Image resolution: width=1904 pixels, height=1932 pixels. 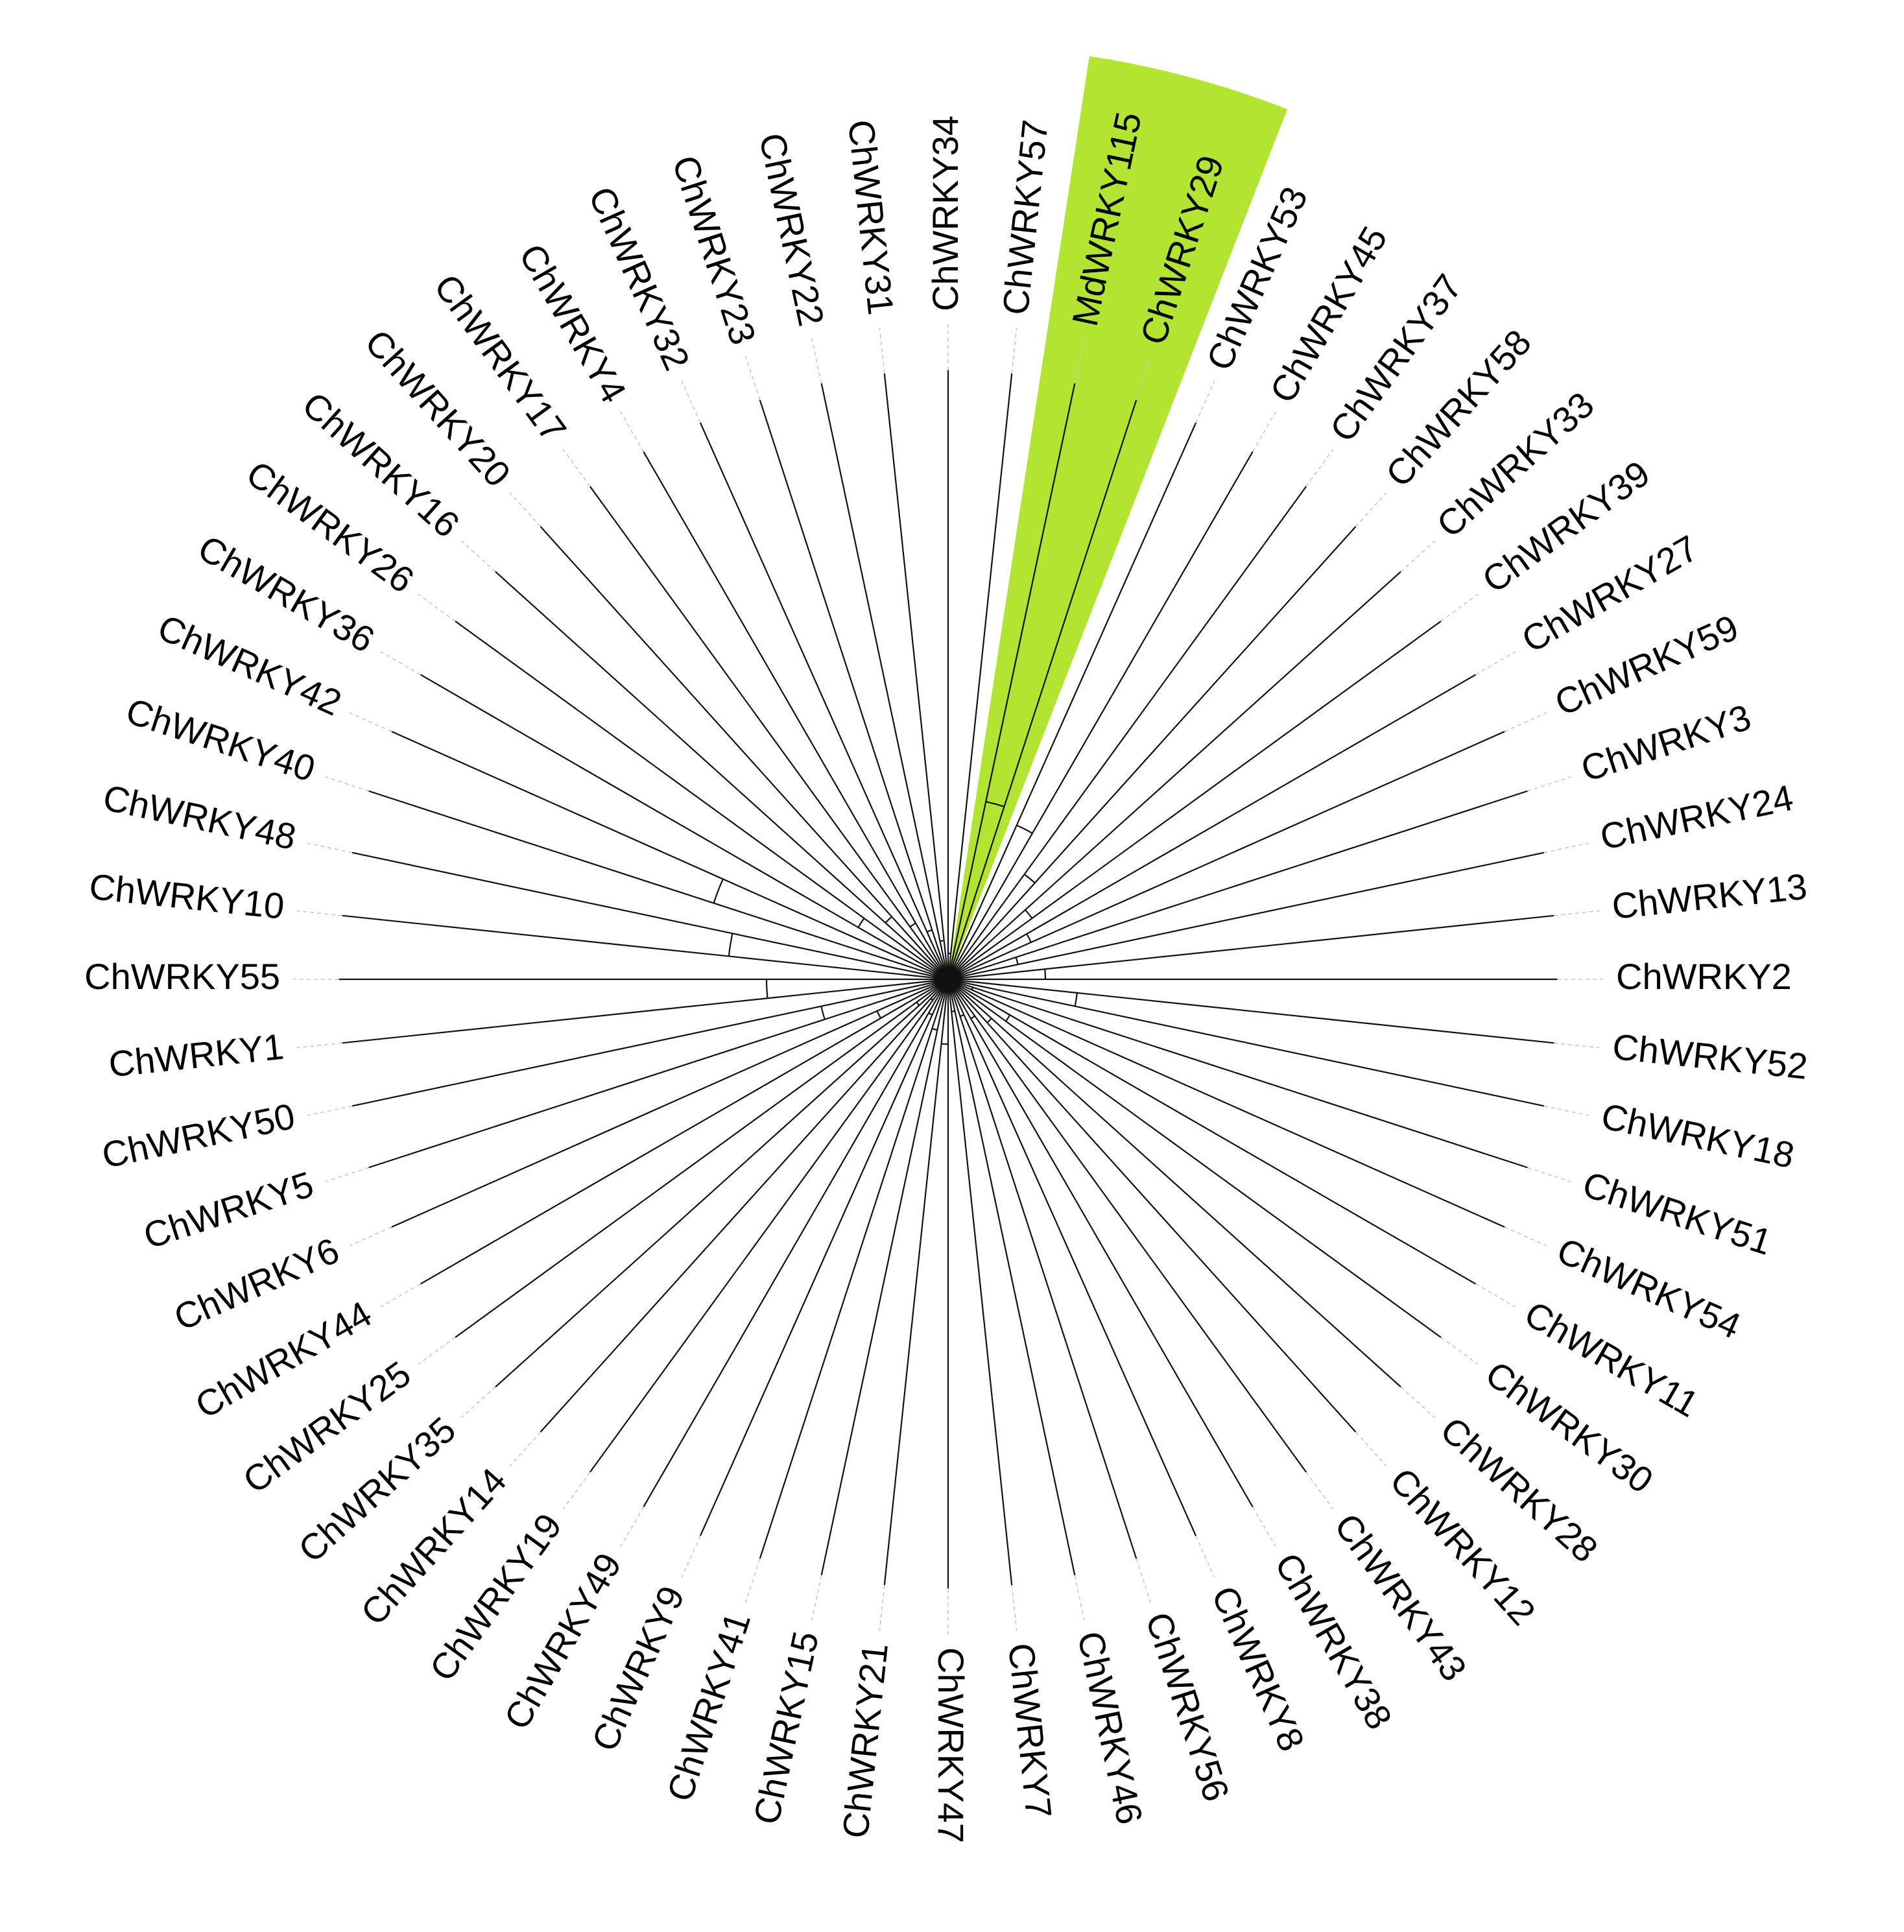 What do you see at coordinates (1026, 217) in the screenshot?
I see `leaf-label: ChWRKY57` at bounding box center [1026, 217].